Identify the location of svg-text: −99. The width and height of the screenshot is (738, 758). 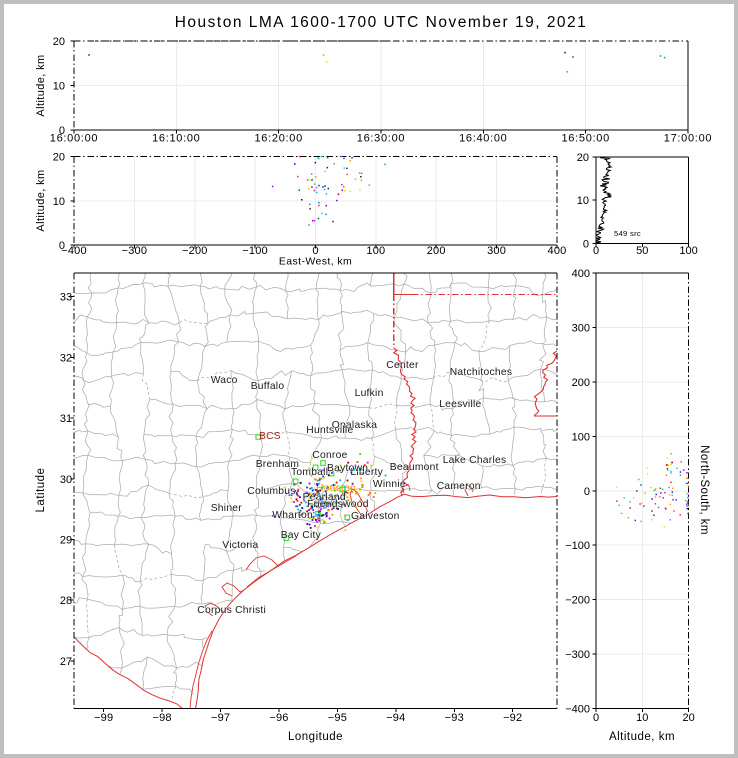
(103, 718).